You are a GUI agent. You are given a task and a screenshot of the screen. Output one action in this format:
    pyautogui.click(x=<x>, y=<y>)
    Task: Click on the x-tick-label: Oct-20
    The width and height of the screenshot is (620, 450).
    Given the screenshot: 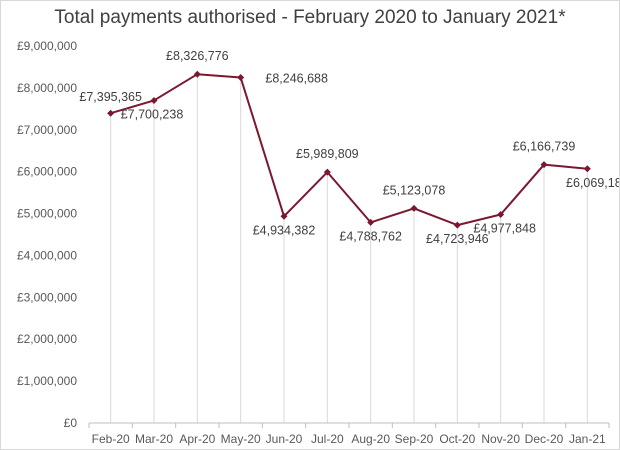 What is the action you would take?
    pyautogui.click(x=457, y=439)
    